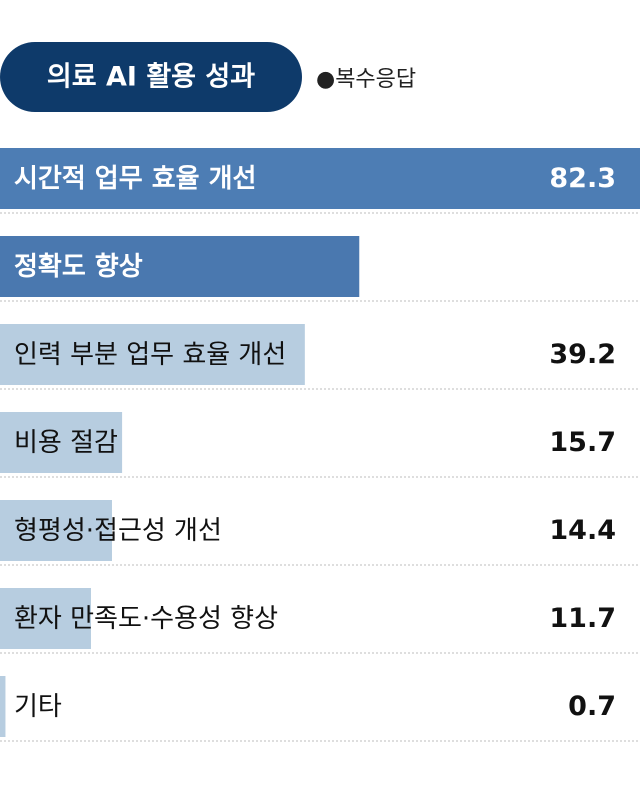  What do you see at coordinates (582, 530) in the screenshot?
I see `value-label: 14.4` at bounding box center [582, 530].